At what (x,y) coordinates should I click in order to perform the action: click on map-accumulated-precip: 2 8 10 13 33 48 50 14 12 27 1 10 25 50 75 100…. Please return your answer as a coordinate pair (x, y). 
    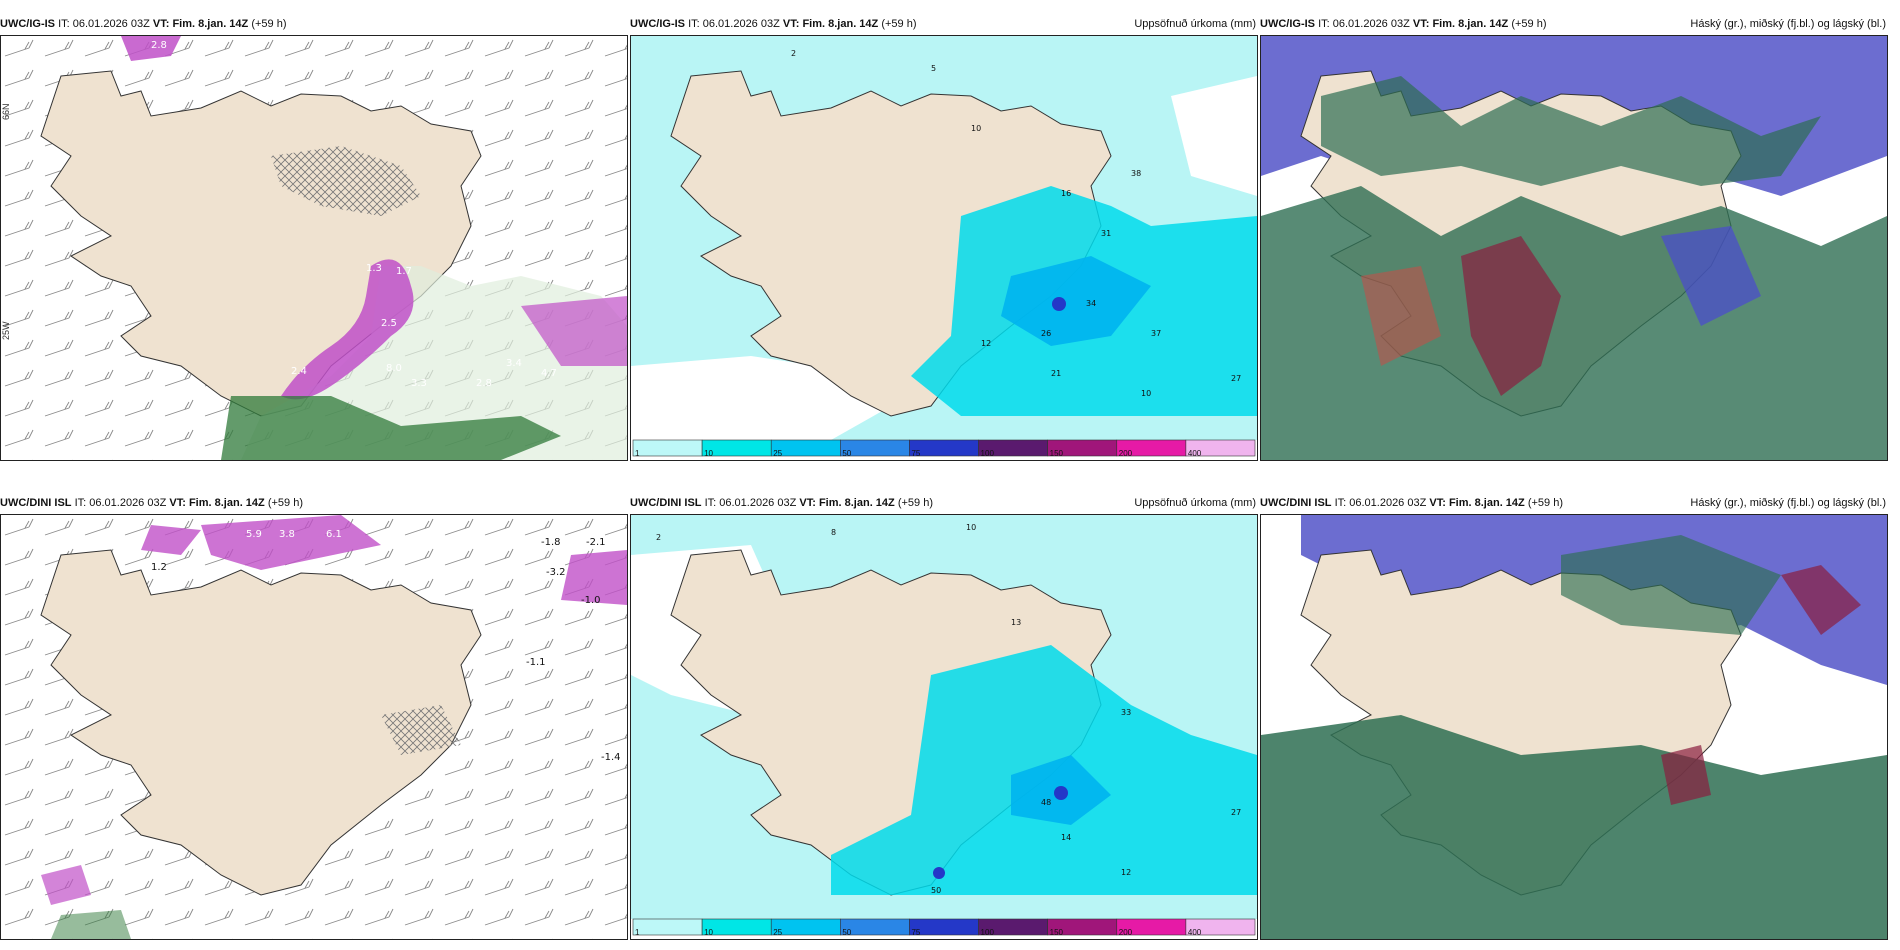
    Looking at the image, I should click on (944, 727).